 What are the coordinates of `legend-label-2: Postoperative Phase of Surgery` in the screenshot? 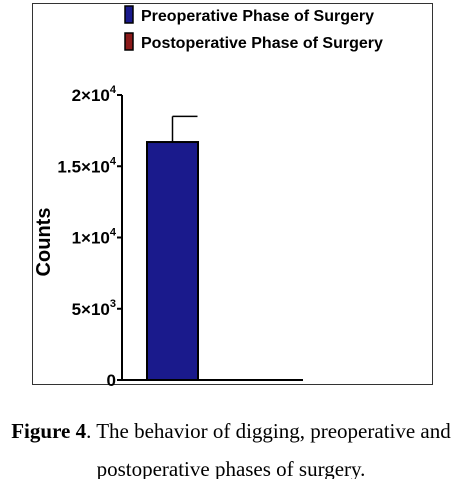 It's located at (262, 43).